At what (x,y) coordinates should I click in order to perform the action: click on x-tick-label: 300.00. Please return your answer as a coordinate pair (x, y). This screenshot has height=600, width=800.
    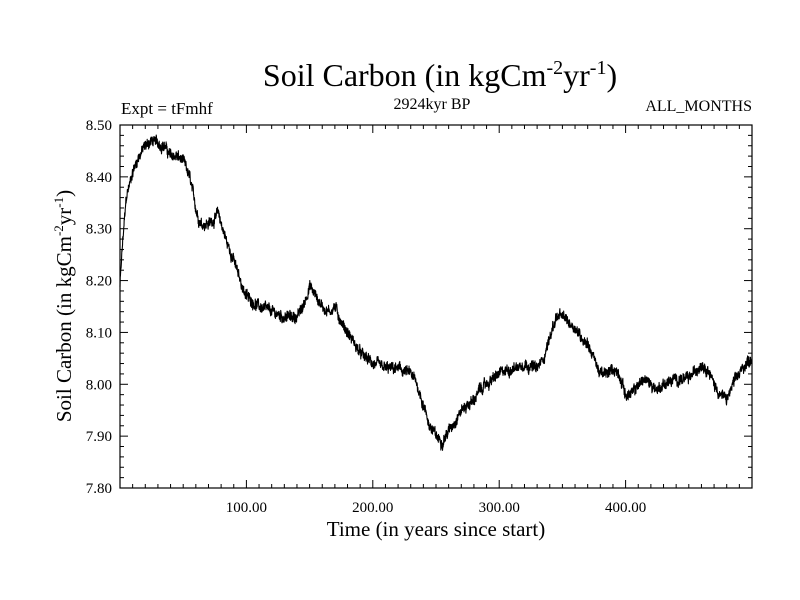
    Looking at the image, I should click on (499, 508).